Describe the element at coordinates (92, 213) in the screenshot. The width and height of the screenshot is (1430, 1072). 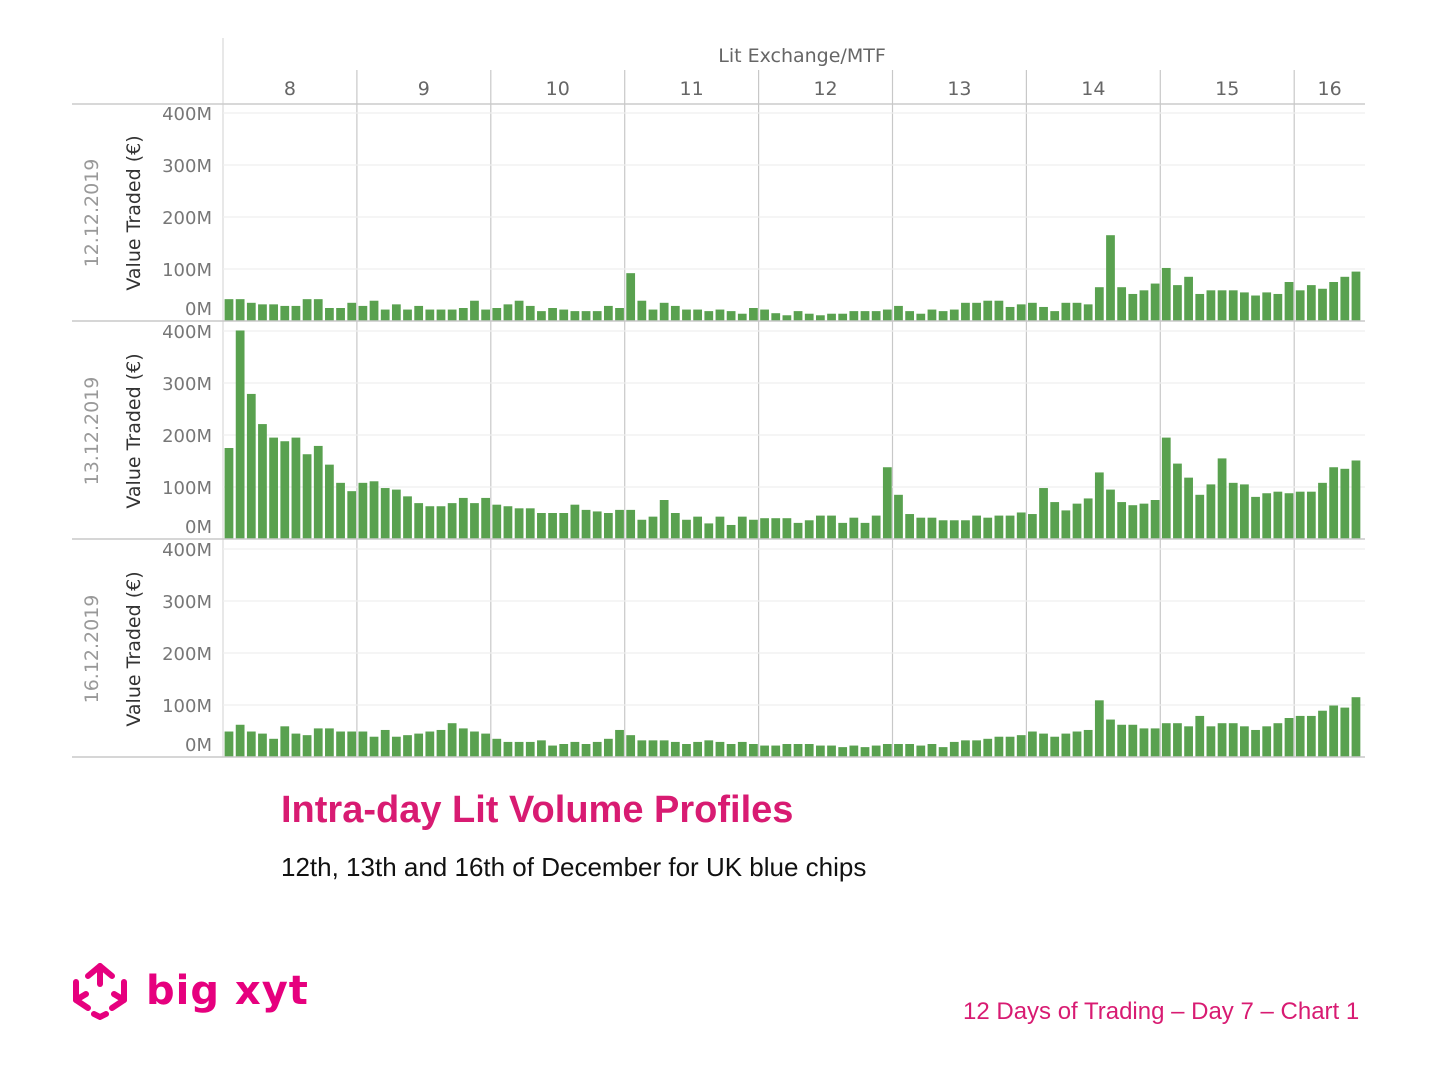
I see `panel-date-label: 12.12.2019` at that location.